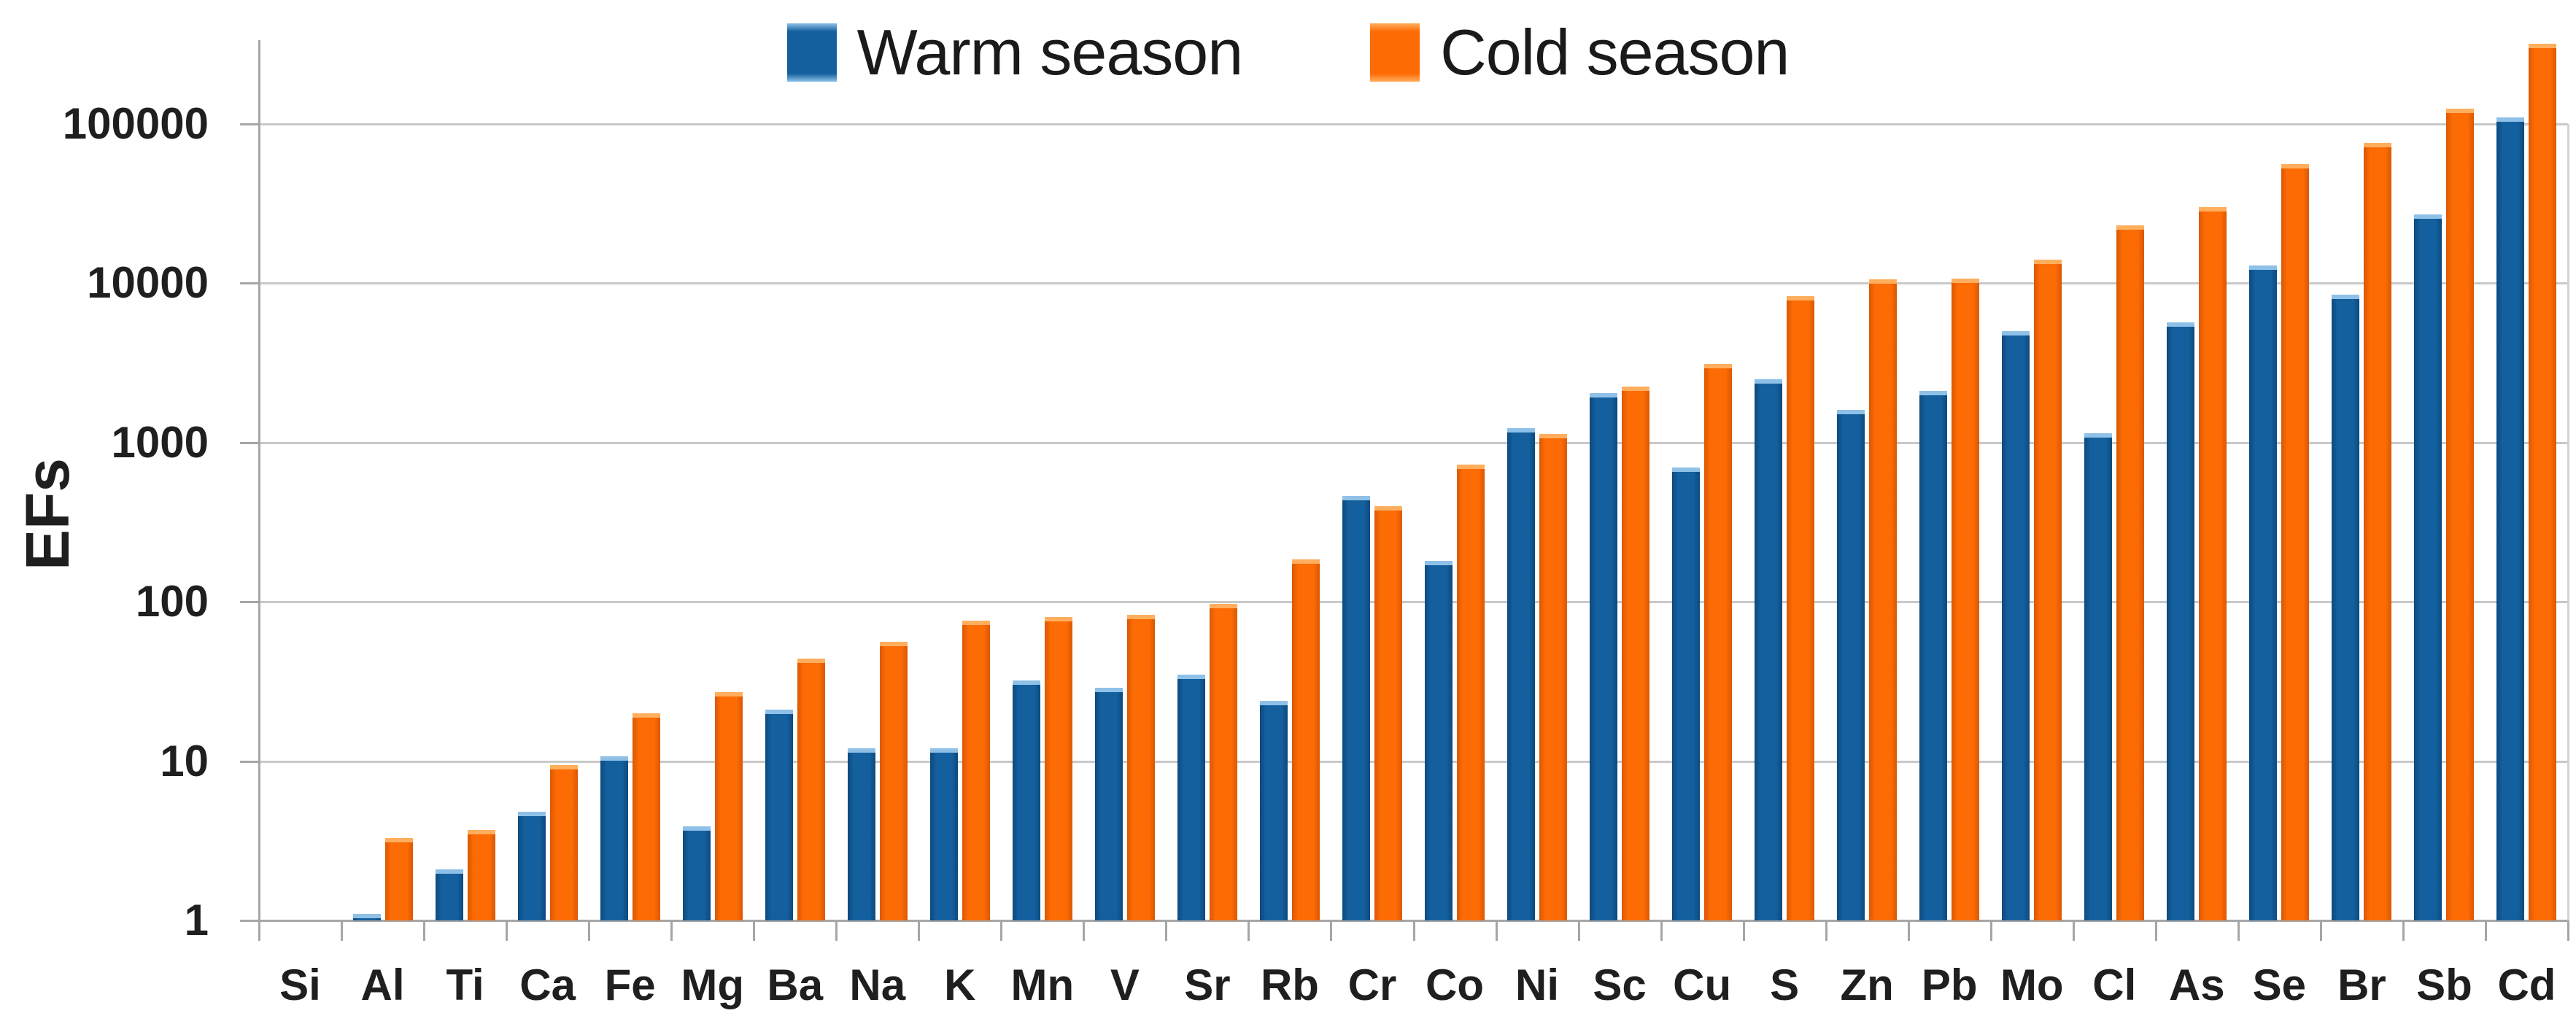 This screenshot has height=1032, width=2576. Describe the element at coordinates (2263, 592) in the screenshot. I see `bar-warm-Se` at that location.